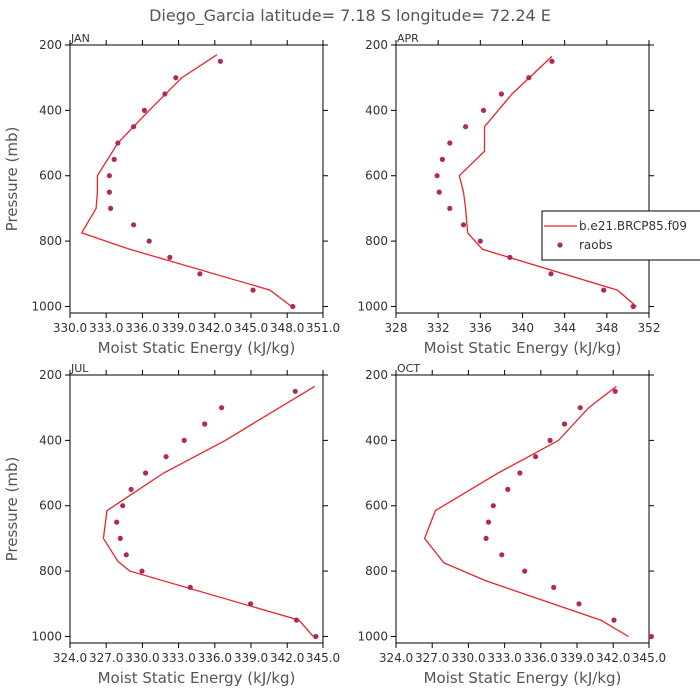 The height and width of the screenshot is (700, 700). I want to click on panel-label: JUL, so click(79, 368).